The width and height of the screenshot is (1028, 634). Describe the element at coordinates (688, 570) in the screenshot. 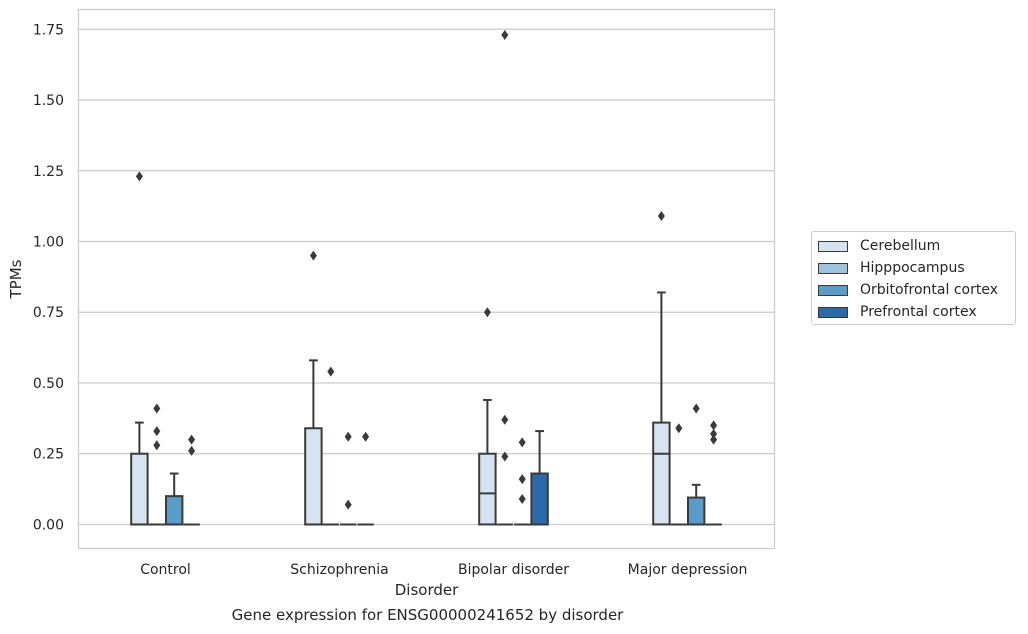

I see `x-tick-label: Major depression` at that location.